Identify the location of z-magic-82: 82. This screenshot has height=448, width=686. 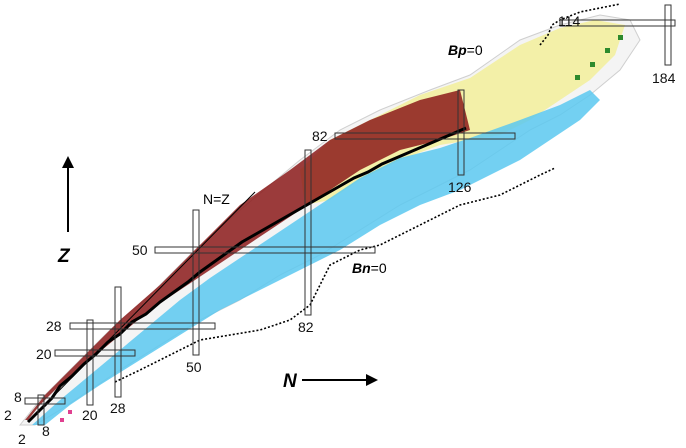
(320, 136).